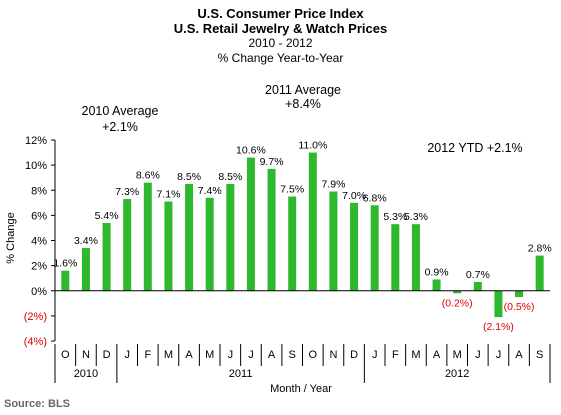 Image resolution: width=561 pixels, height=415 pixels. I want to click on value-label: 0.9%, so click(437, 272).